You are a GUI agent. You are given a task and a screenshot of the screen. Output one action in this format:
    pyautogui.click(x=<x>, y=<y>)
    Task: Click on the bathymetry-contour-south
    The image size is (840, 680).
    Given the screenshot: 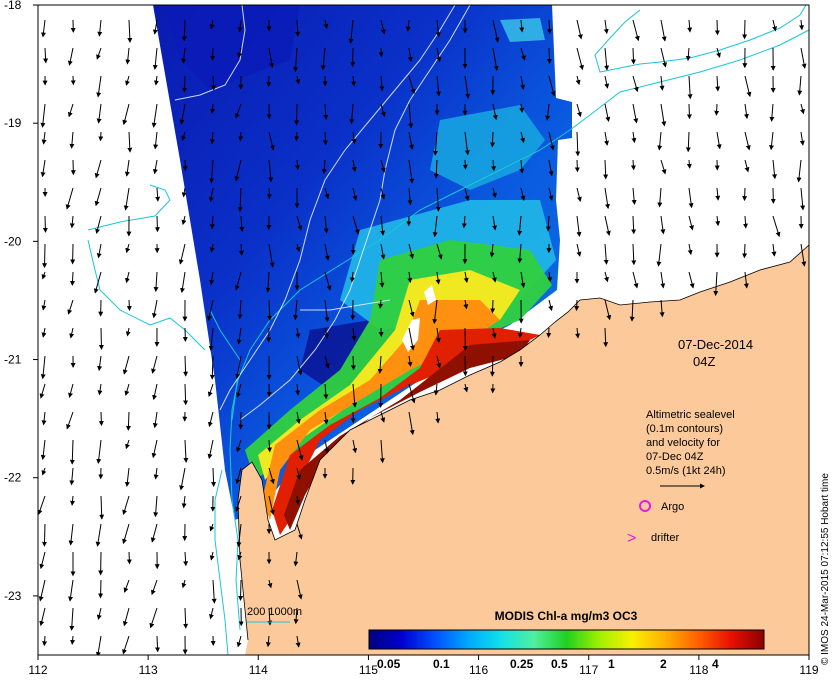 What is the action you would take?
    pyautogui.click(x=221, y=562)
    